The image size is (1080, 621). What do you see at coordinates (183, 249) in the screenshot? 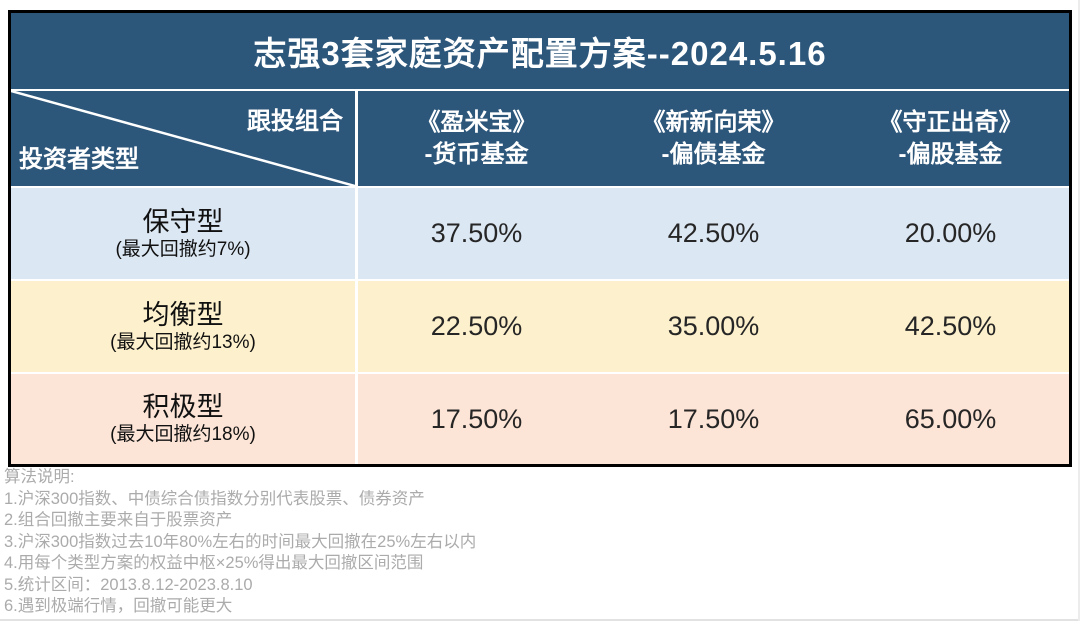
I see `max-drawdown-note: (最大回撤约7%)` at bounding box center [183, 249].